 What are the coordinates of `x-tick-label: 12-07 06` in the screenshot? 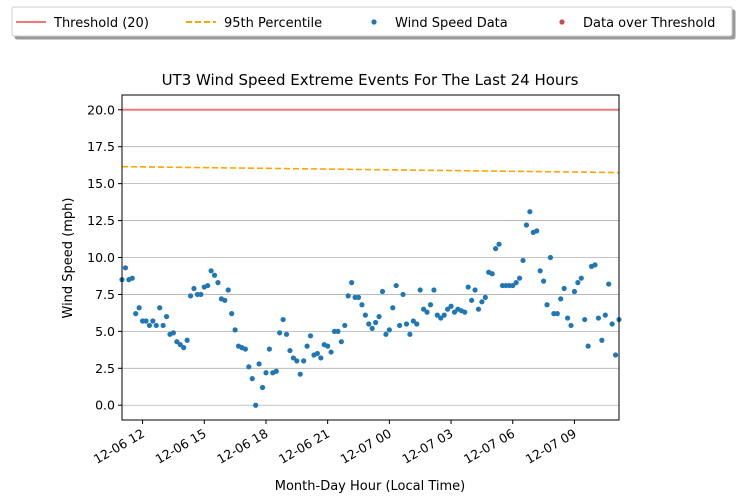 It's located at (489, 446).